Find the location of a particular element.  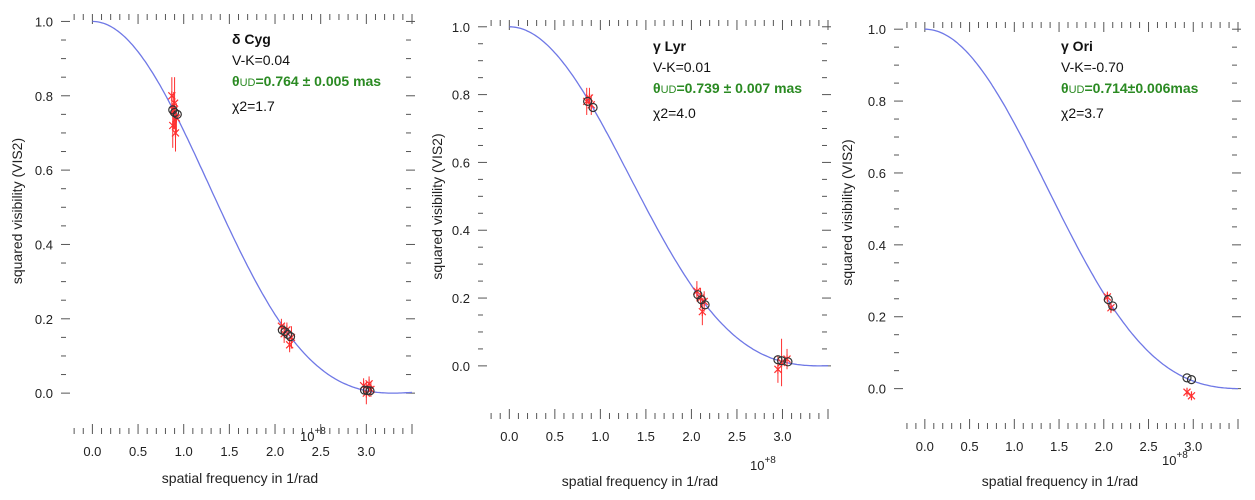

chi-squared: χ2=3.7 is located at coordinates (1082, 113).